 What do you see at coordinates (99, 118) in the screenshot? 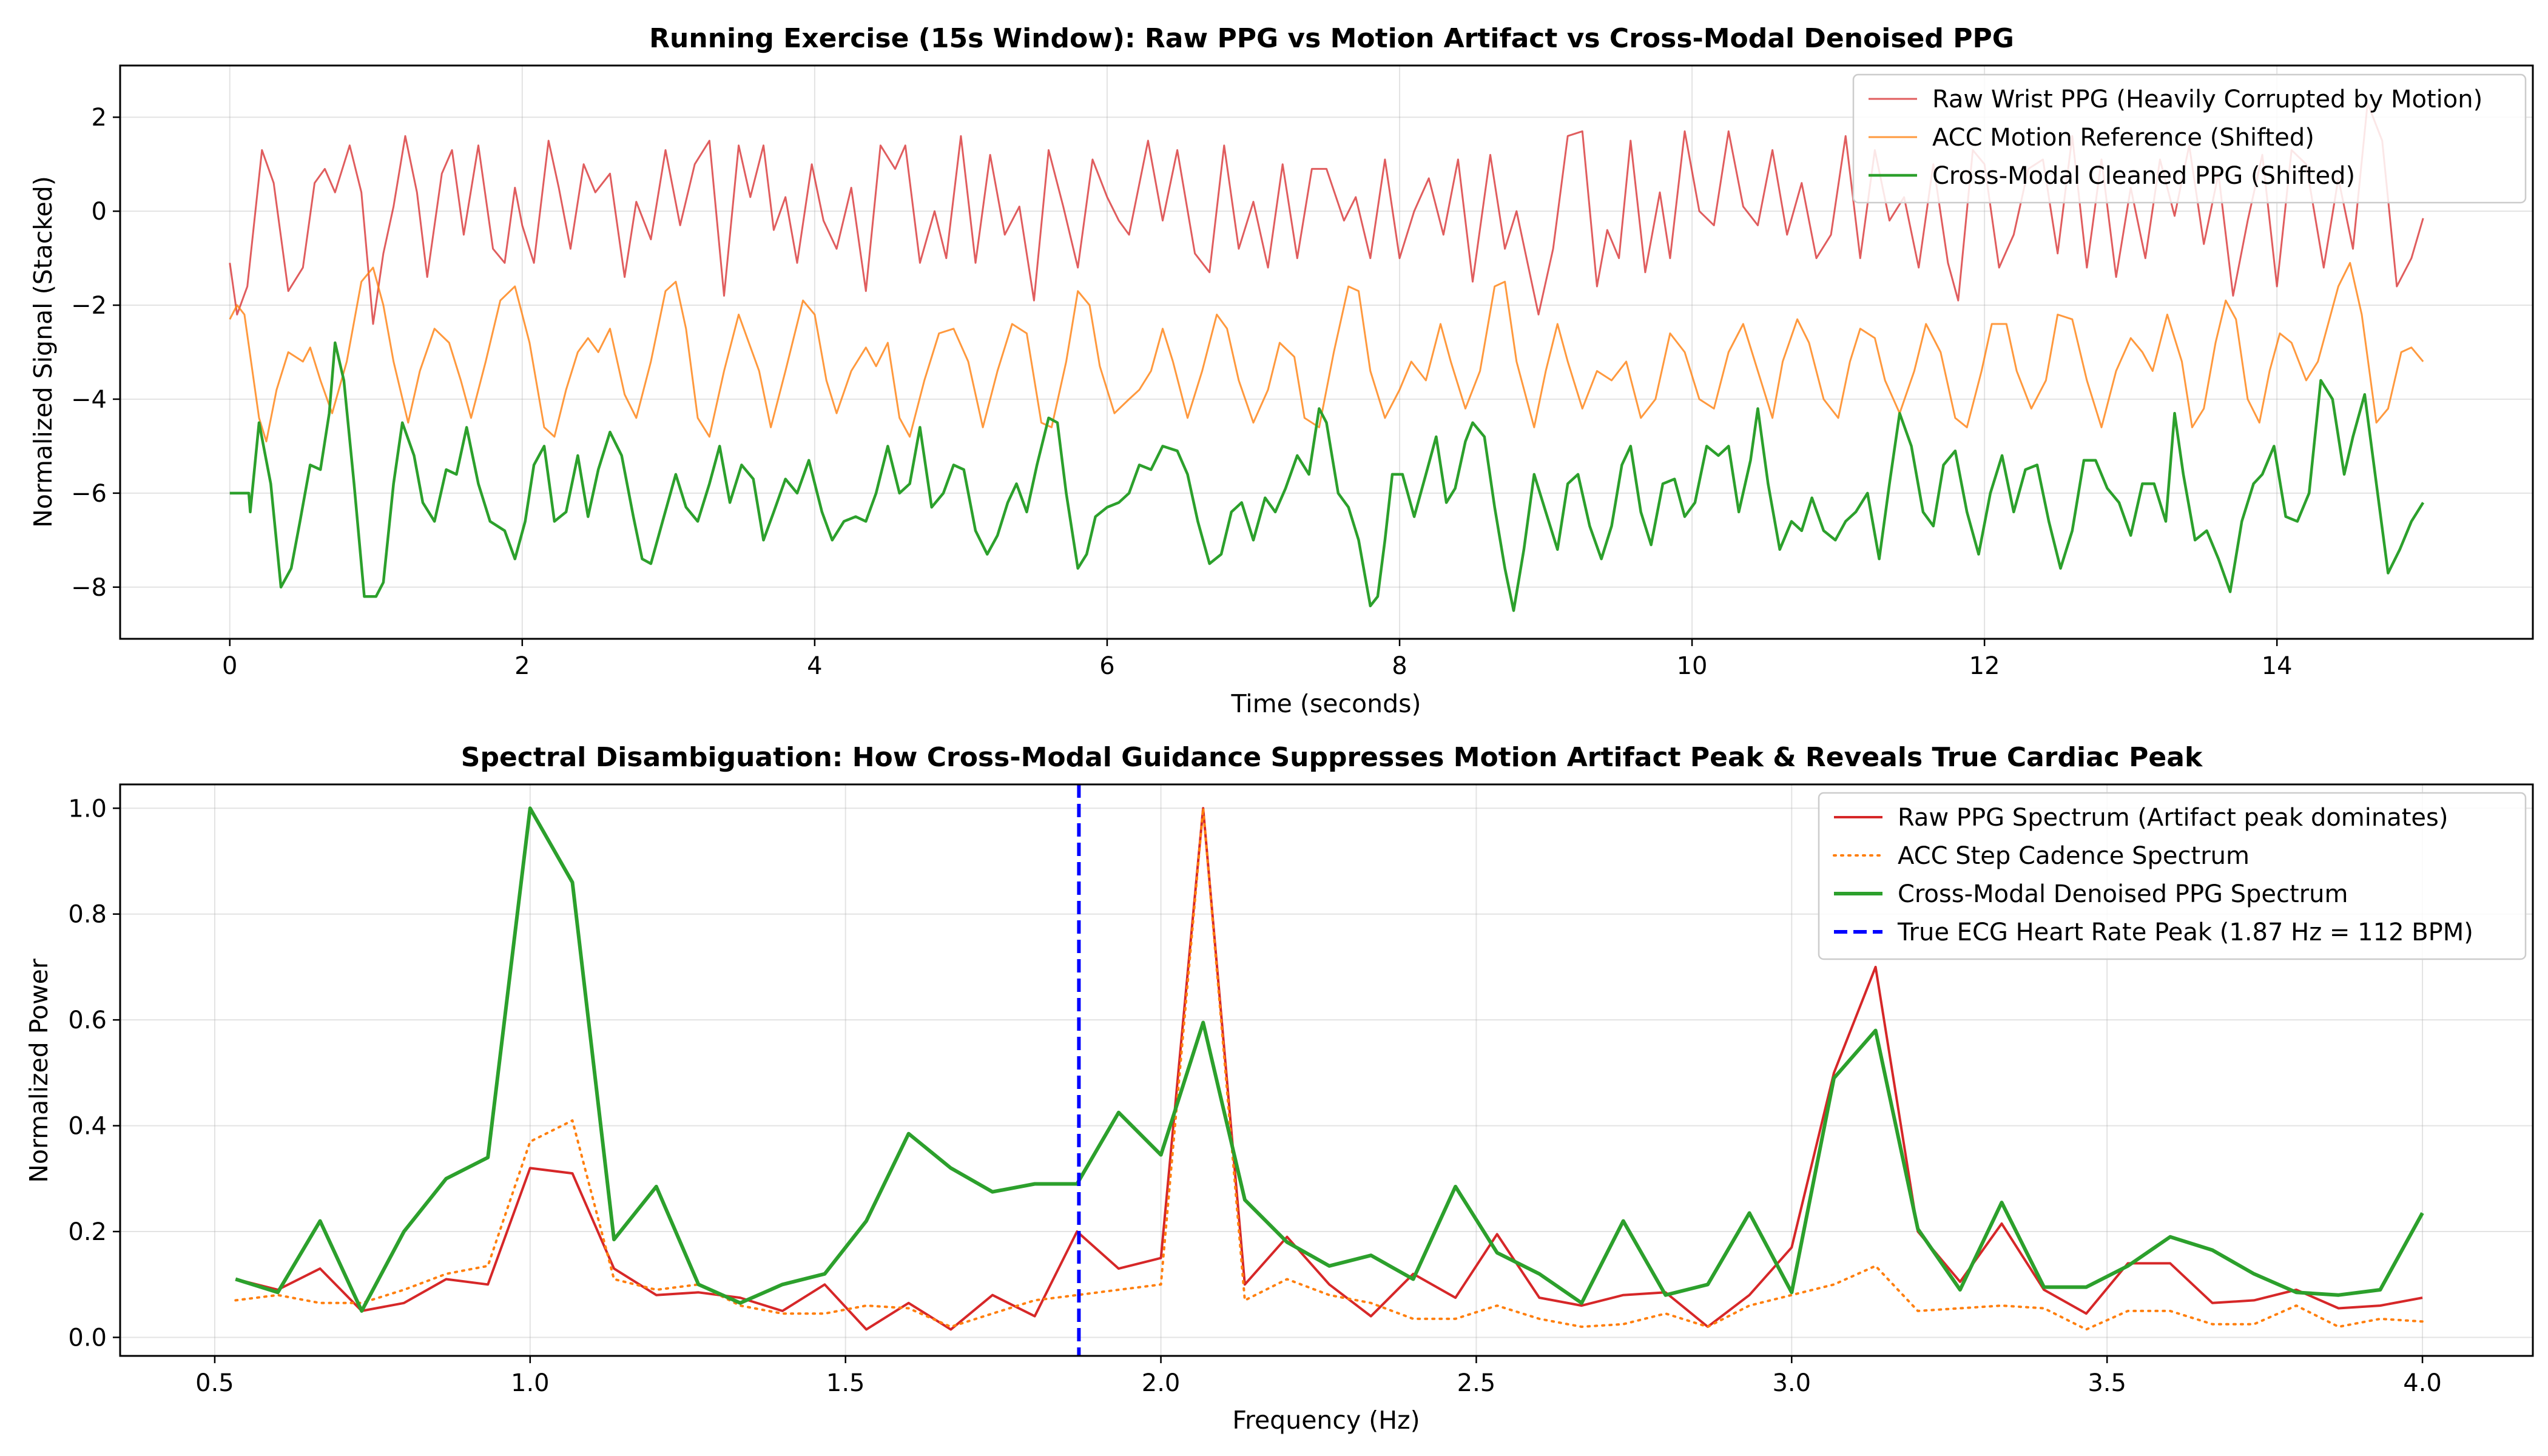
I see `y-tick-label: 2` at bounding box center [99, 118].